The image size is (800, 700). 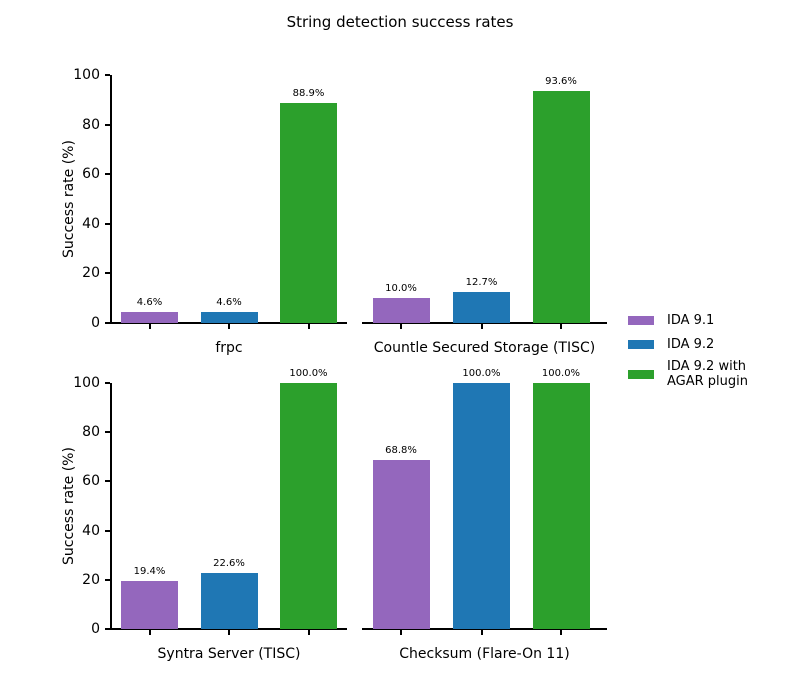 I want to click on legend-label-ida-9-2: IDA 9.2, so click(x=691, y=344).